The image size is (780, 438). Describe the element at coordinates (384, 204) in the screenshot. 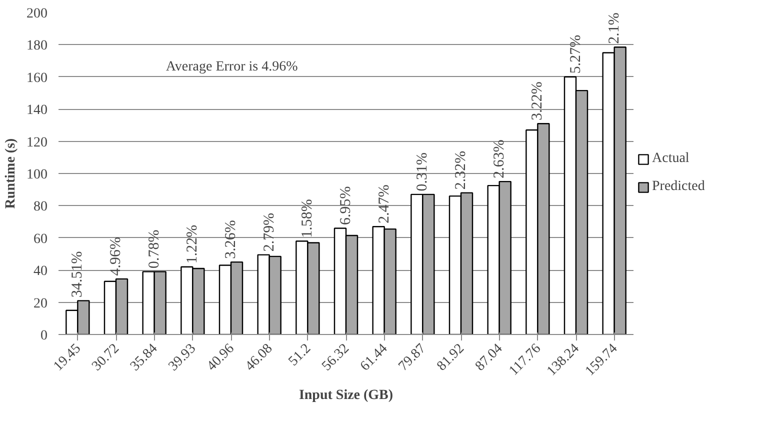

I see `annotation: 2.47%` at that location.